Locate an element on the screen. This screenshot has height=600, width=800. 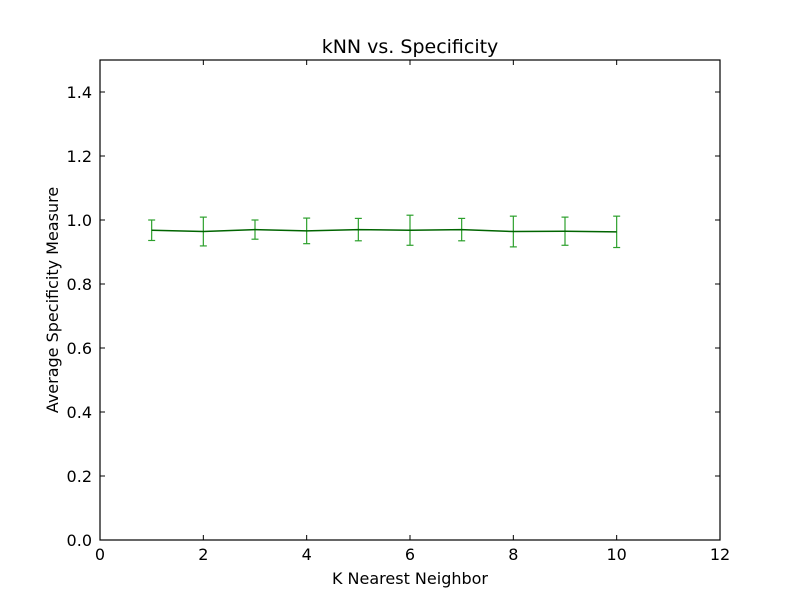
y-tick-label: 0.0 is located at coordinates (79, 540).